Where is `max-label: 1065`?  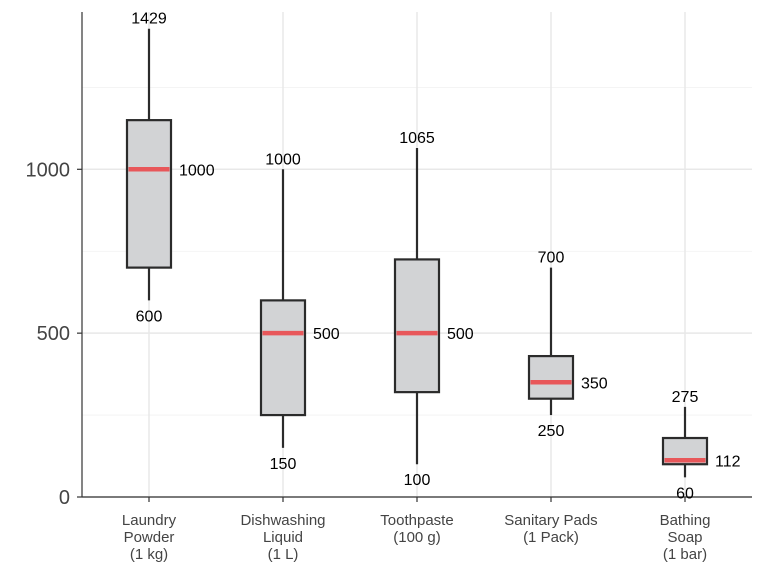 max-label: 1065 is located at coordinates (417, 138).